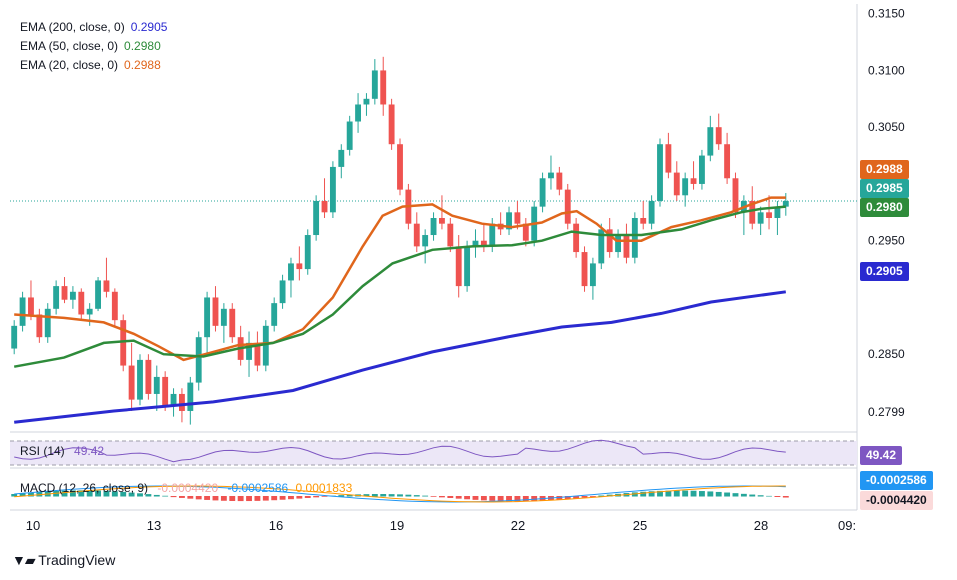 This screenshot has width=957, height=580. I want to click on legend-ema20: EMA (20, close, 0) 0.2988, so click(90, 65).